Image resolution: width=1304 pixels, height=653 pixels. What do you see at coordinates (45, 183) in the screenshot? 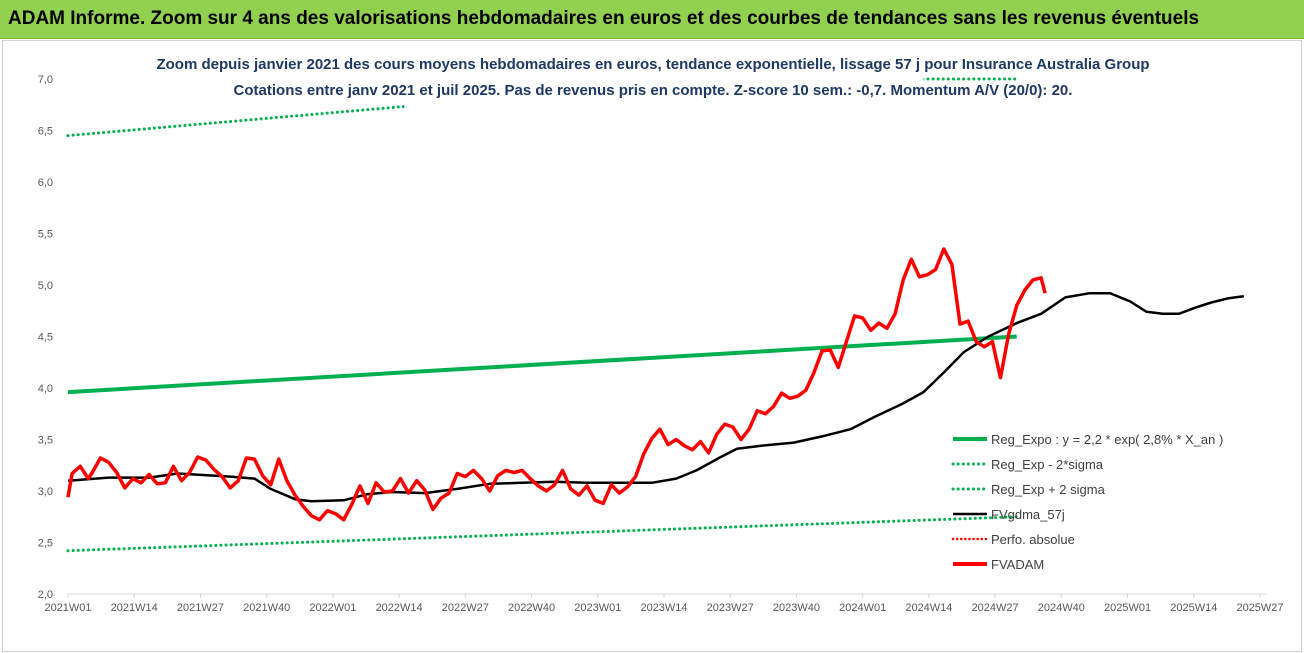
I see `y-tick-label: 6,0` at bounding box center [45, 183].